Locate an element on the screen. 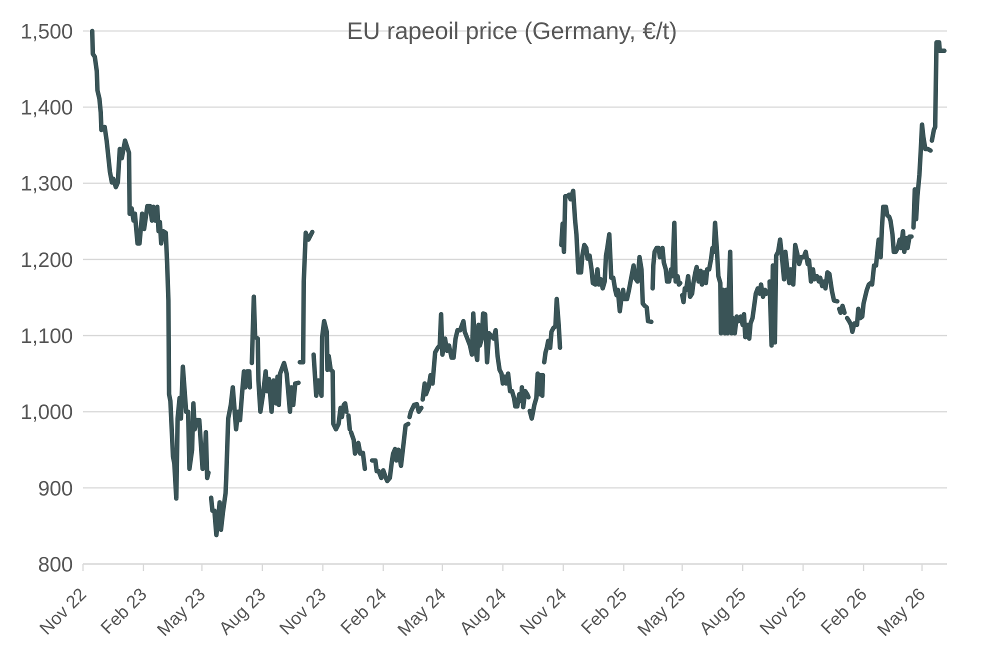 This screenshot has width=1000, height=667. y-tick-label: 900 is located at coordinates (55, 488).